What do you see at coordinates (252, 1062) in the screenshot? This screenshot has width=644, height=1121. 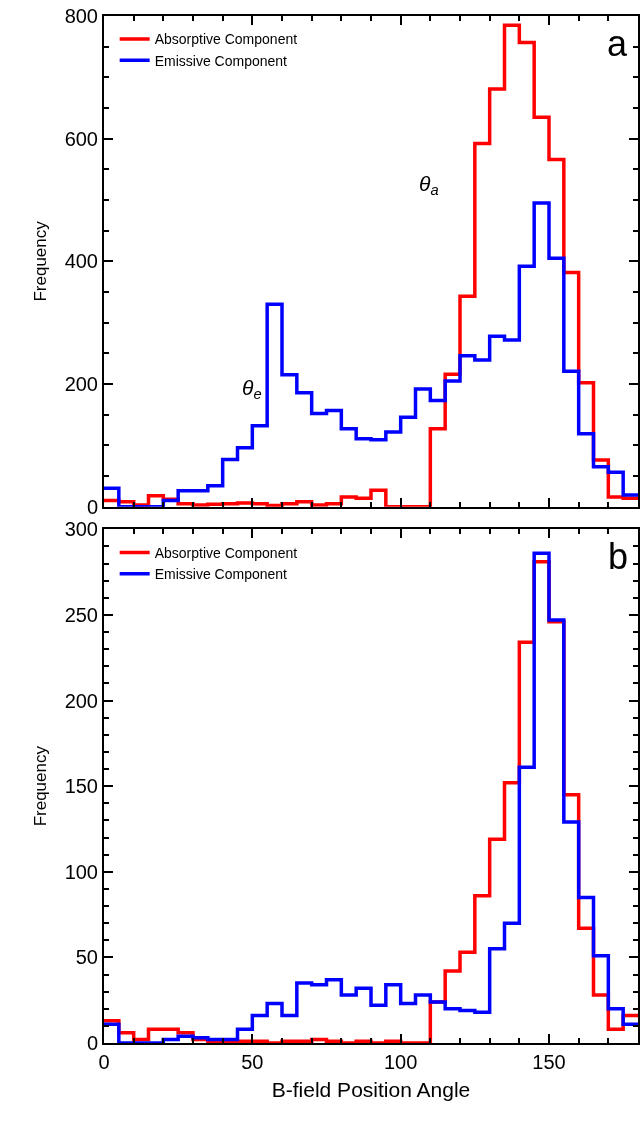 I see `x-tick-label: 50` at bounding box center [252, 1062].